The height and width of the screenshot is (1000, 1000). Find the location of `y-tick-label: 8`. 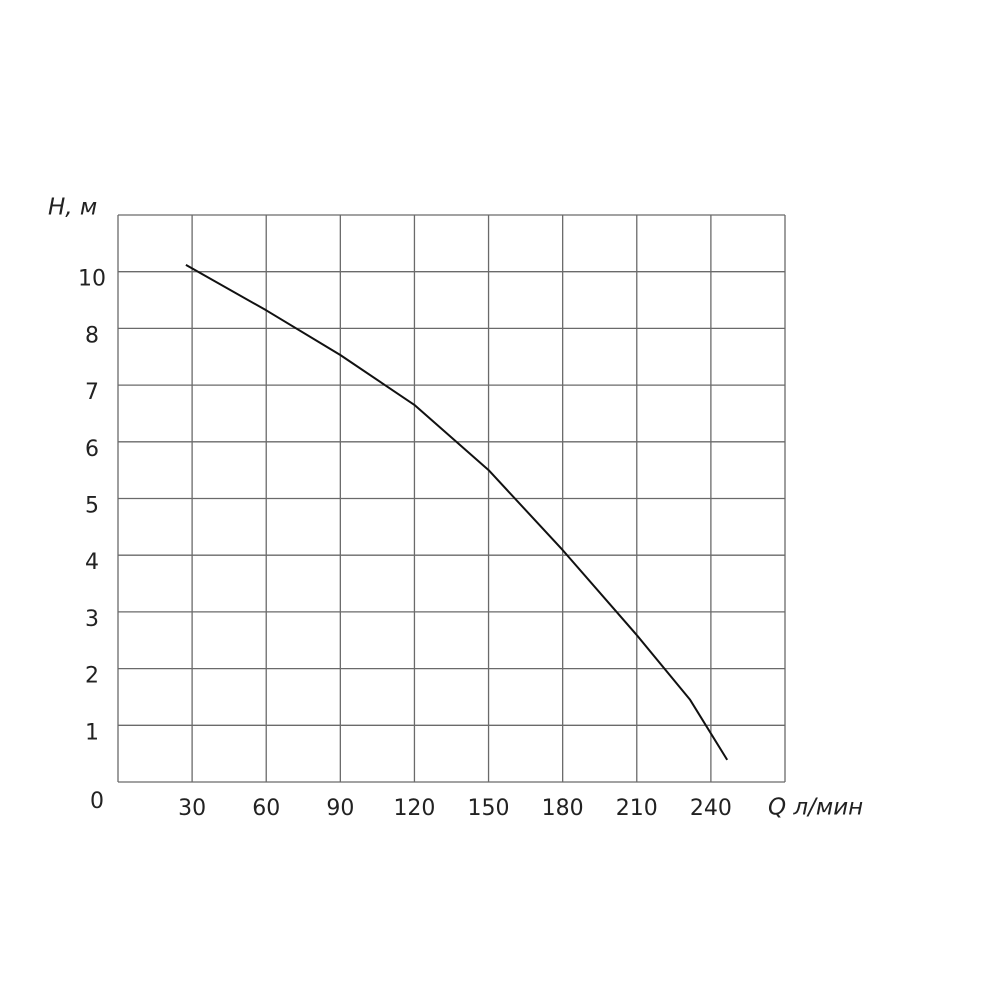

y-tick-label: 8 is located at coordinates (92, 335).